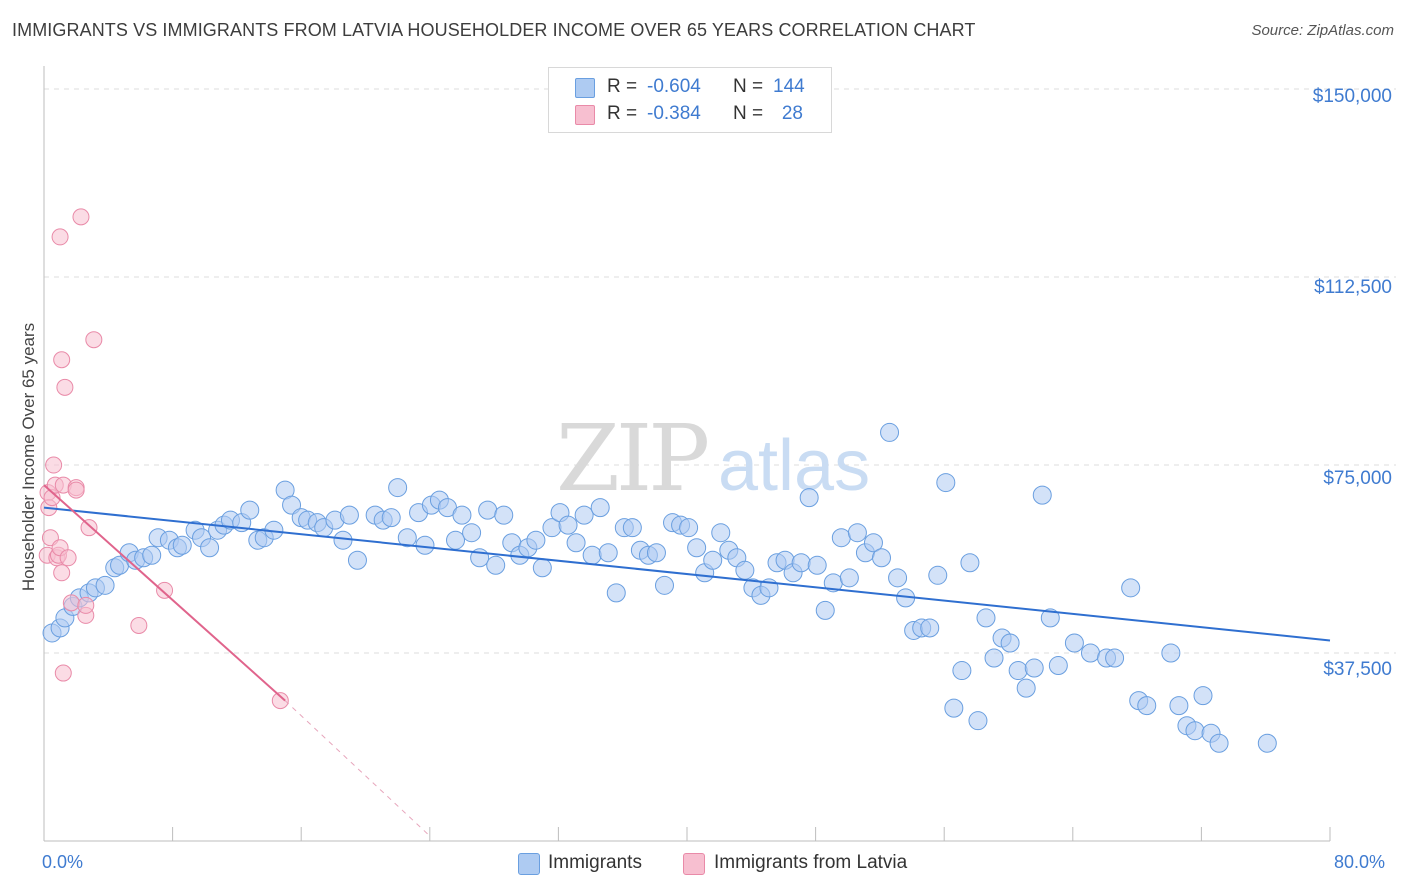  Describe the element at coordinates (713, 458) in the screenshot. I see `watermark: ZIP atlas` at that location.